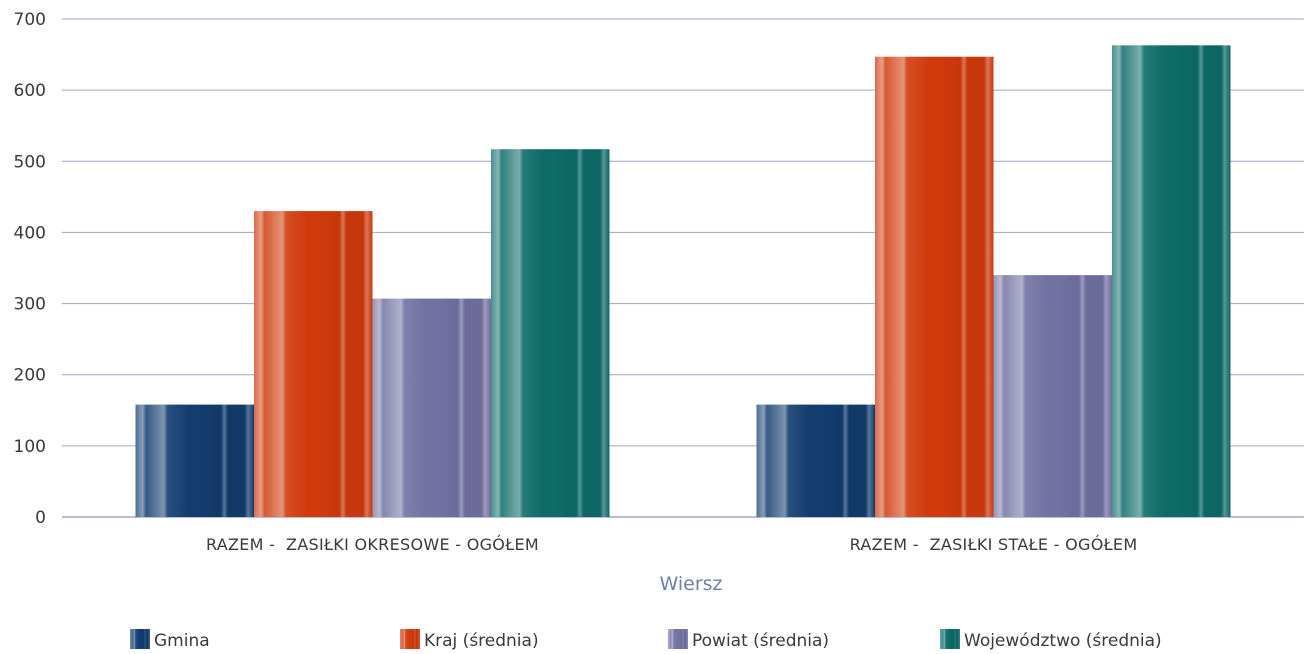 Image resolution: width=1311 pixels, height=654 pixels. I want to click on y-tick-label: 700, so click(30, 20).